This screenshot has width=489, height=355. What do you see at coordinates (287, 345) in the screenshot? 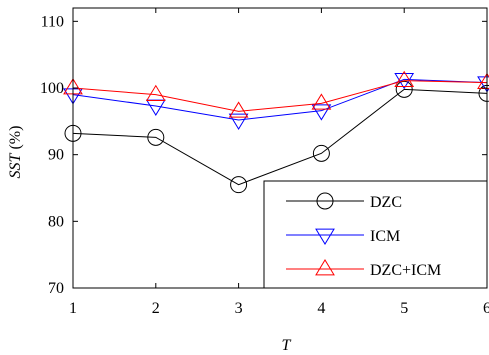
I see `x-axis-title: T` at bounding box center [287, 345].